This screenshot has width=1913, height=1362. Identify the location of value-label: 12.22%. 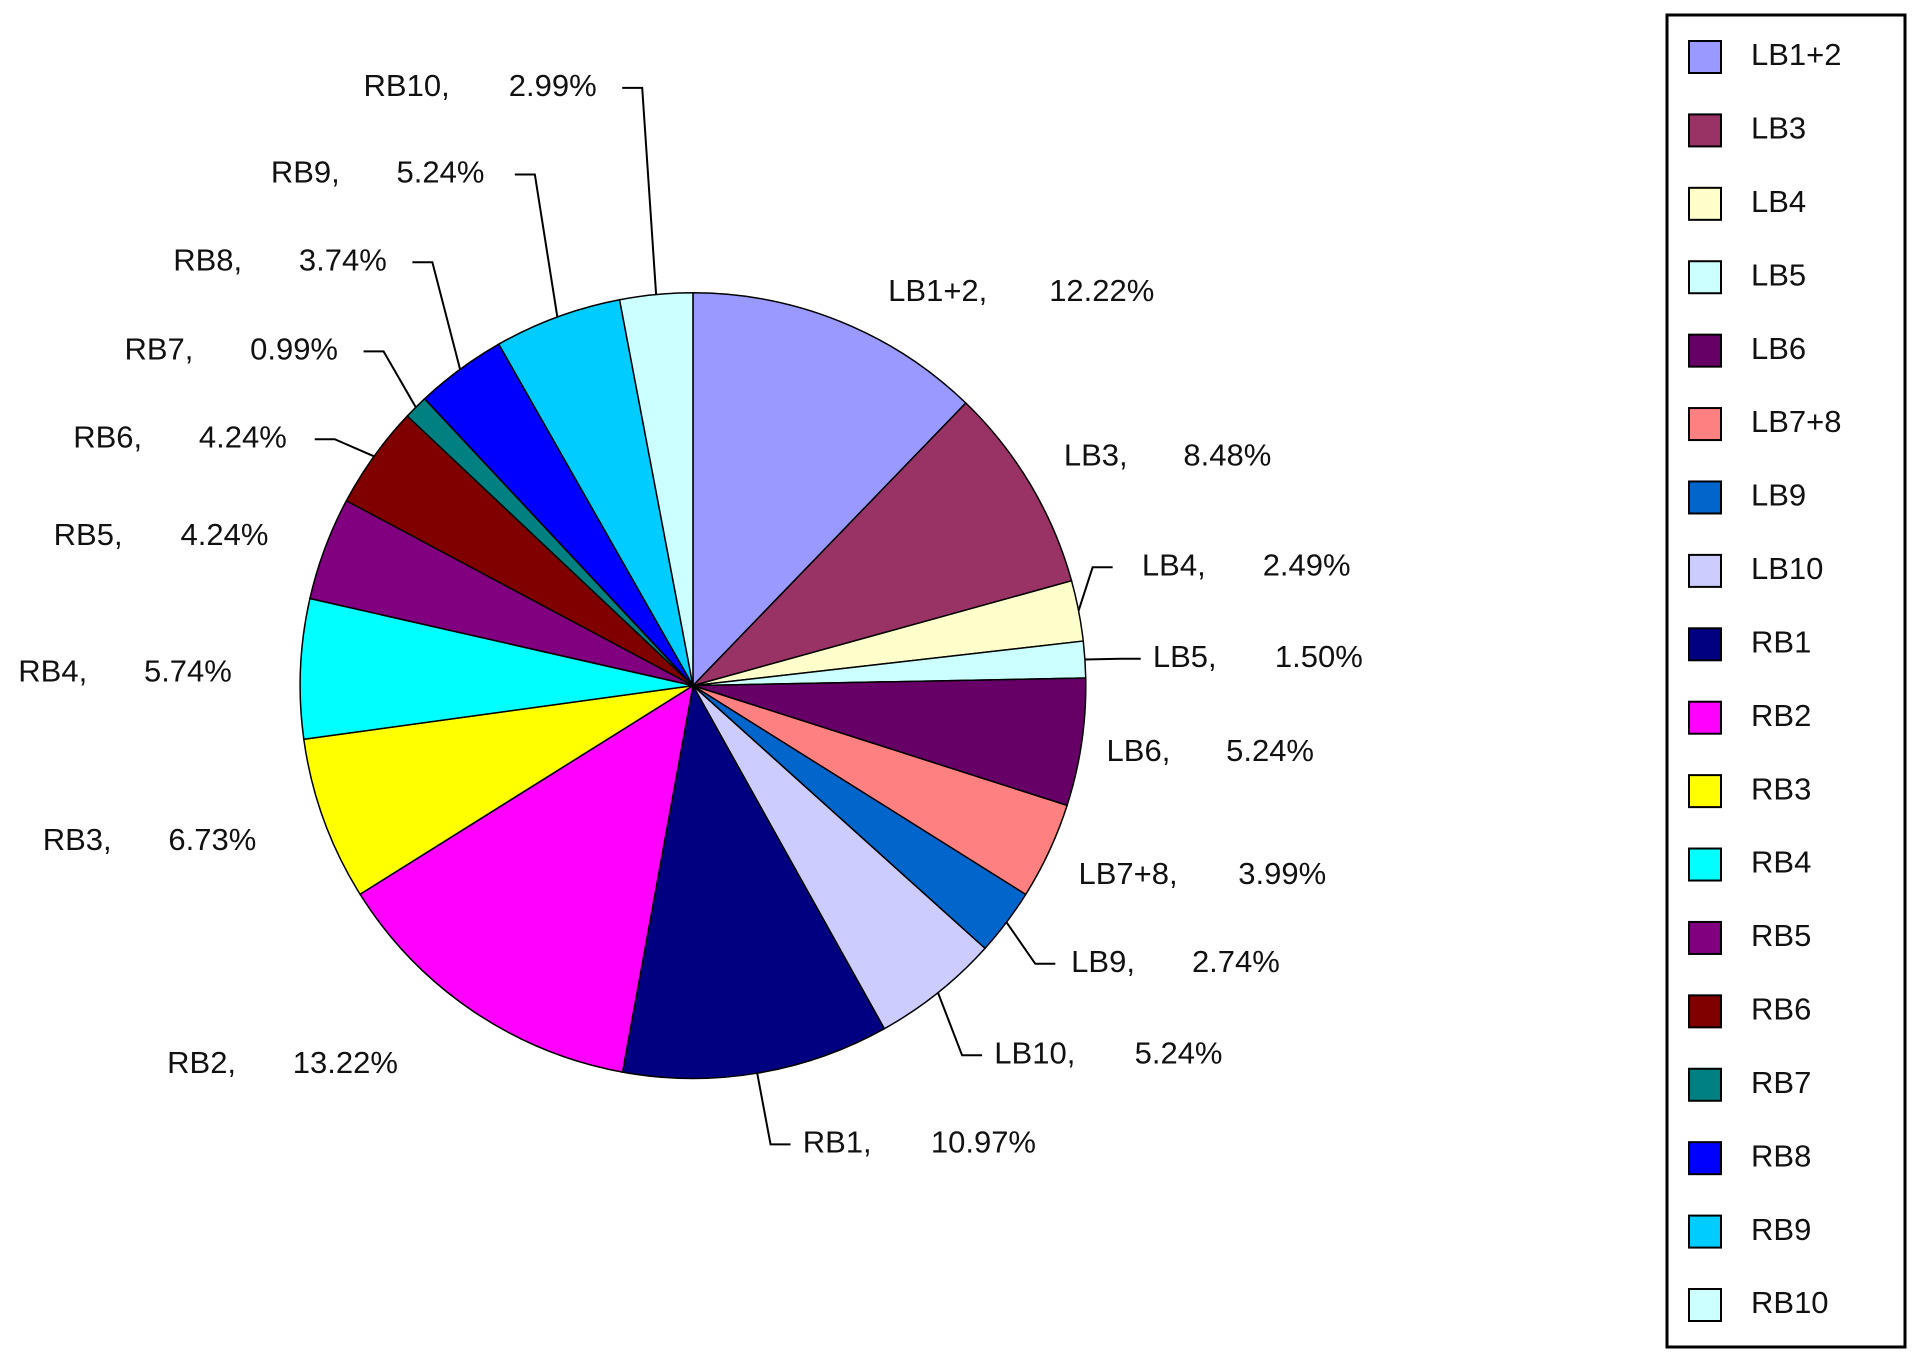
(1101, 290).